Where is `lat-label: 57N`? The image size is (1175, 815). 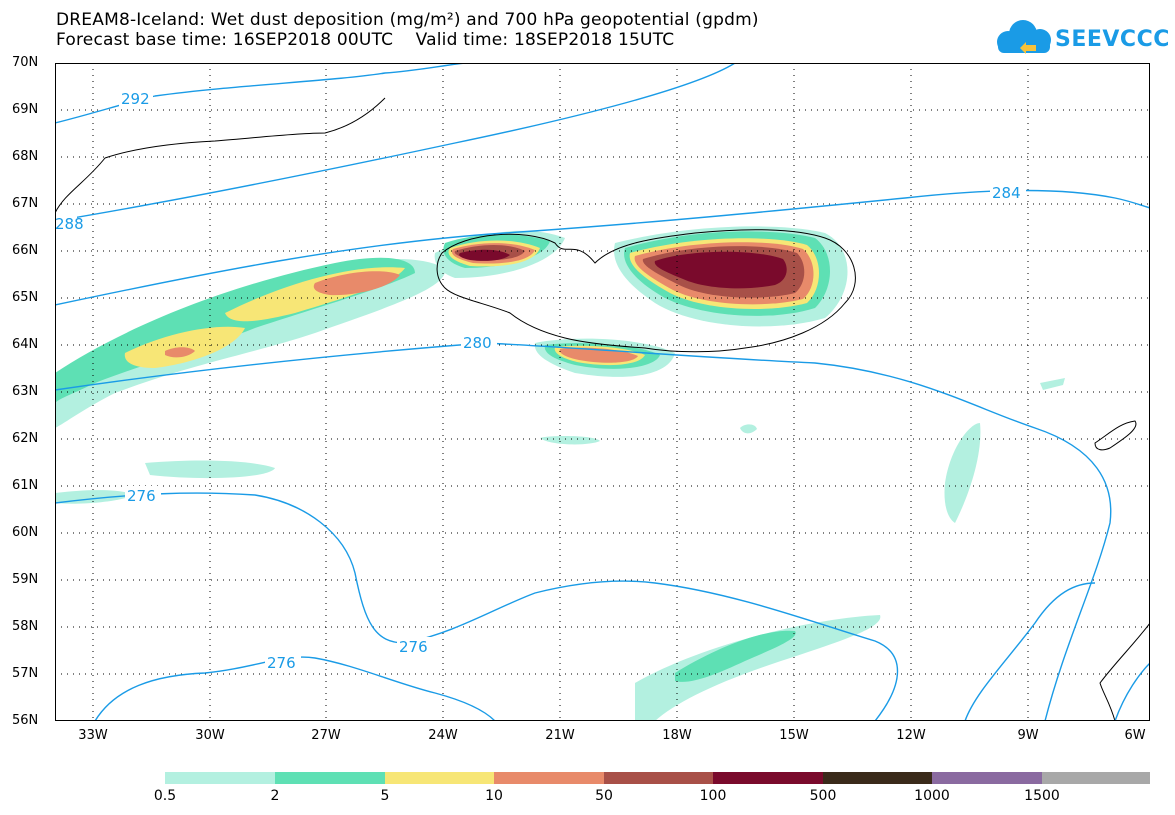 lat-label: 57N is located at coordinates (25, 673).